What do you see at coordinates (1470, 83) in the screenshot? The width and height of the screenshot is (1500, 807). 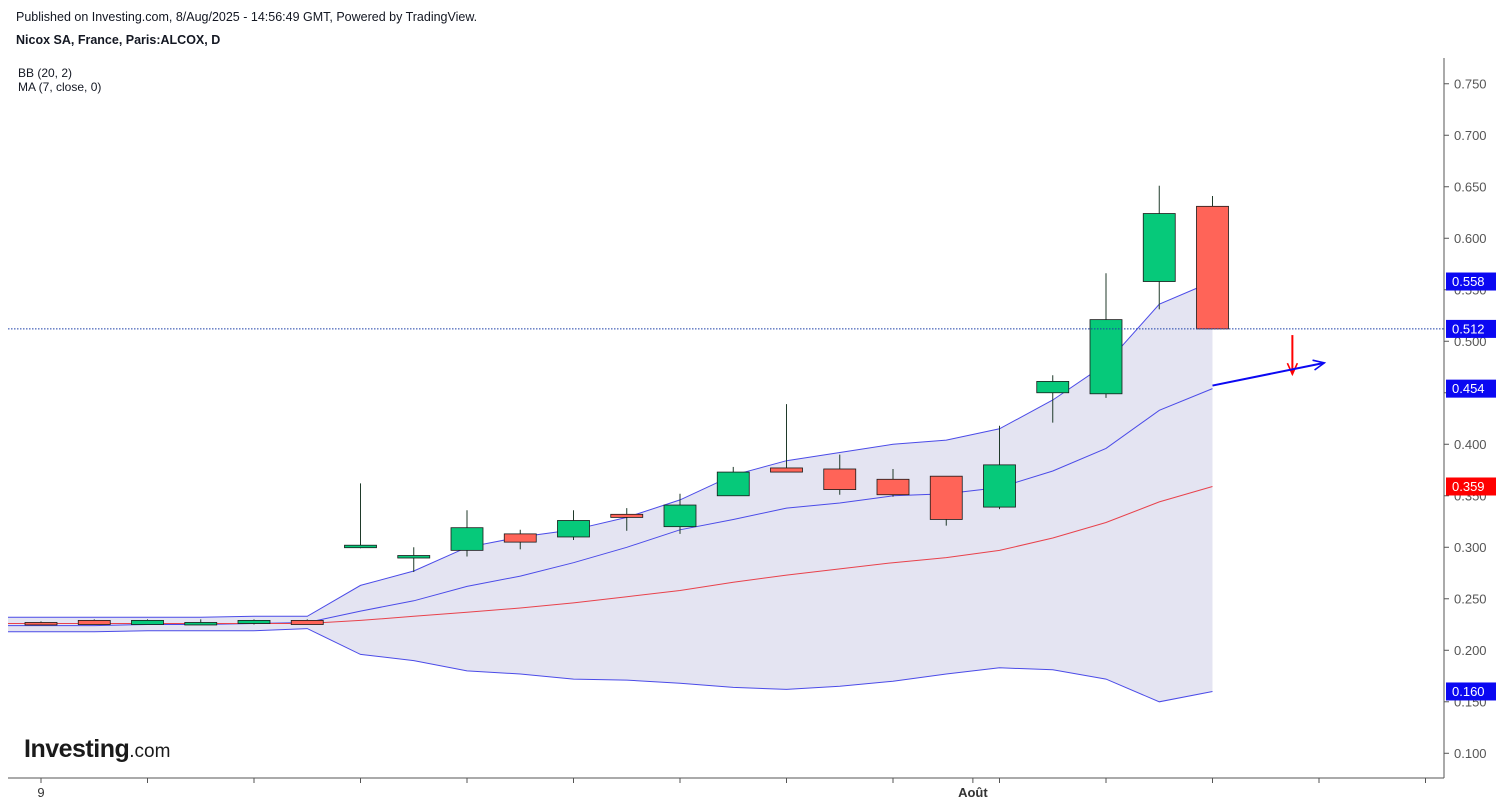 I see `y-tick-label: 0.750` at bounding box center [1470, 83].